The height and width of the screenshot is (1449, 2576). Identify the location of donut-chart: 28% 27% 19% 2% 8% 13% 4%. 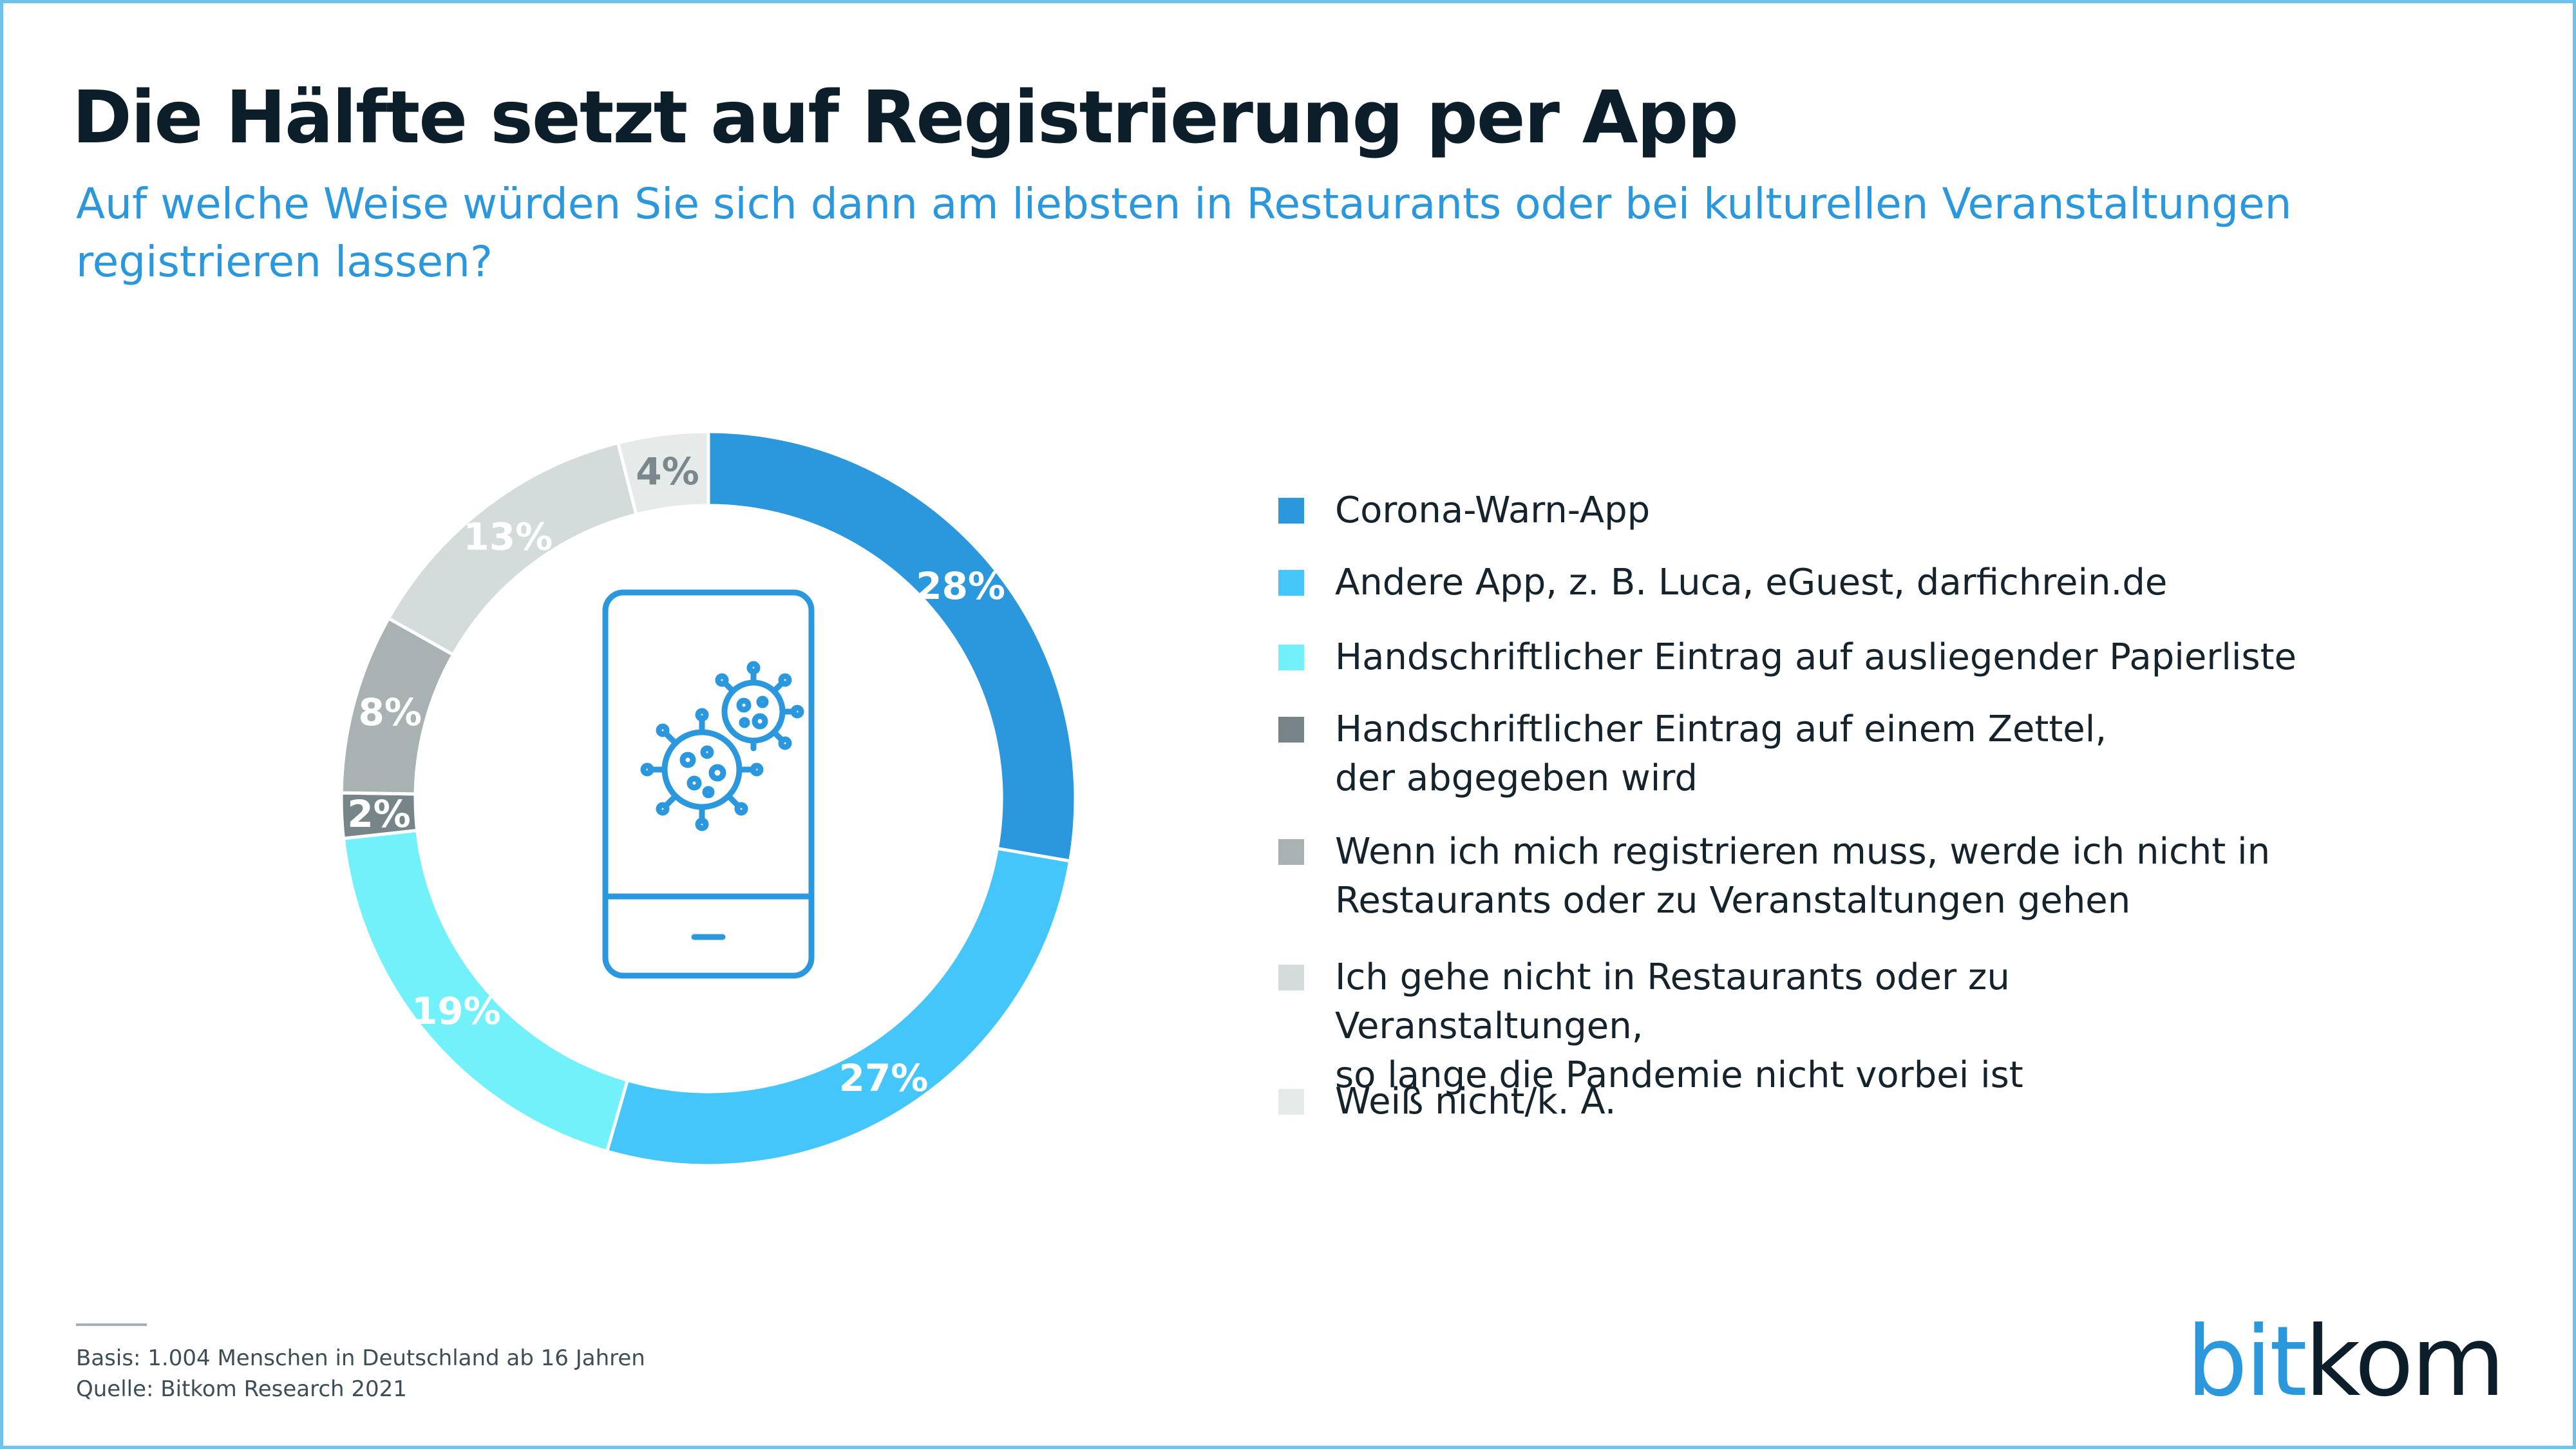
(708, 799).